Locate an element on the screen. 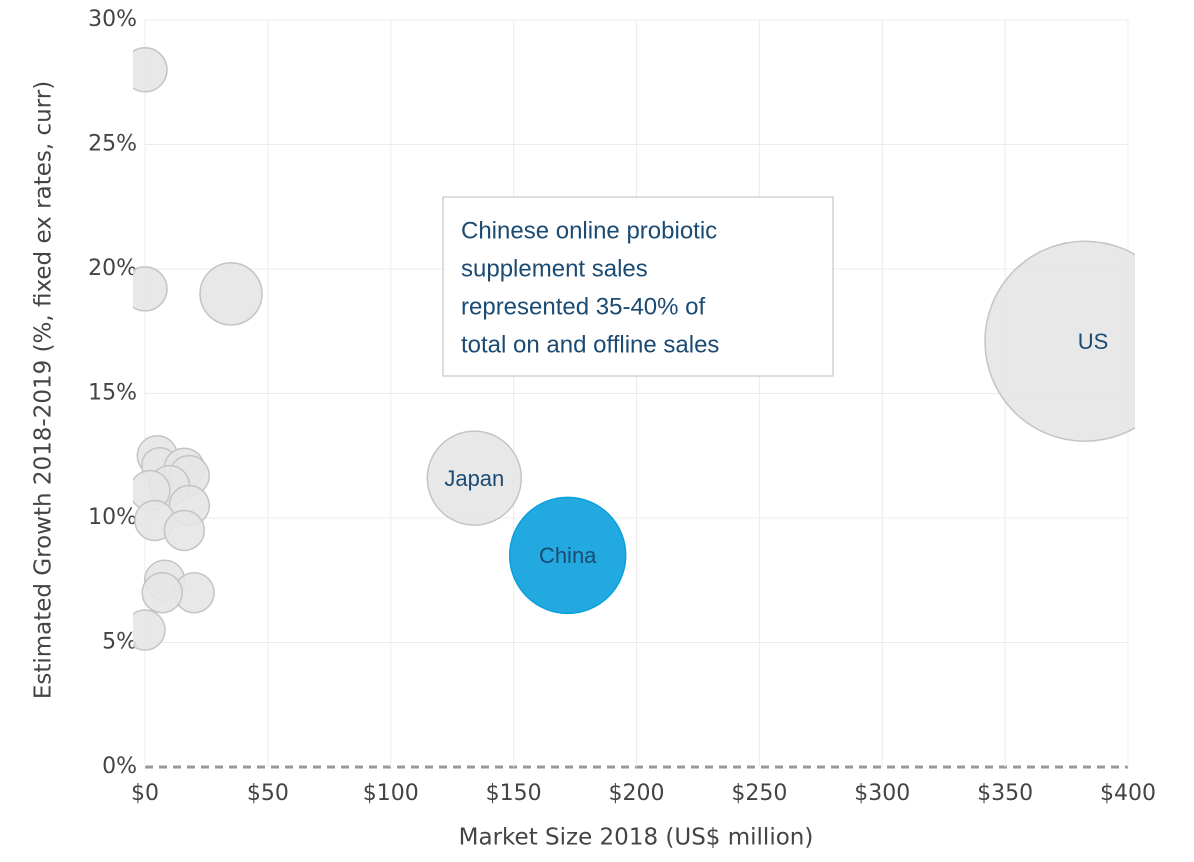  y-tick-label: 20% is located at coordinates (112, 268).